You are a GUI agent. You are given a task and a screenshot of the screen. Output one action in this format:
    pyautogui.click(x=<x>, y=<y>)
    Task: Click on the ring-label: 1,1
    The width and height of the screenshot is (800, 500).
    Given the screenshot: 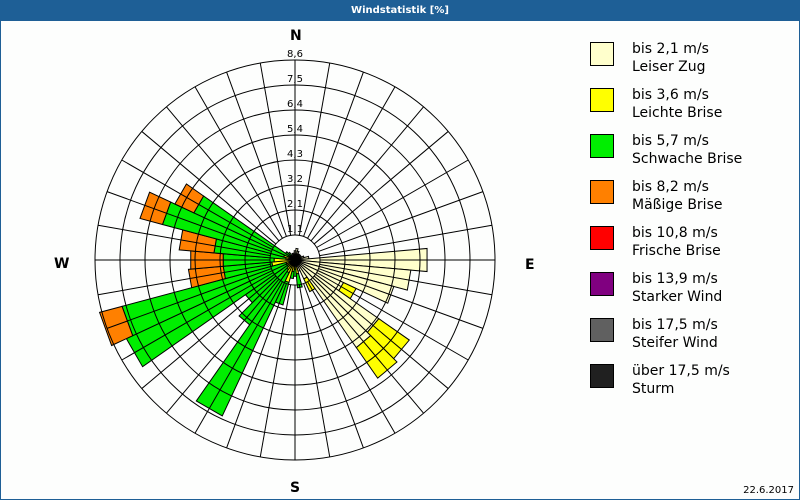 What is the action you would take?
    pyautogui.click(x=295, y=229)
    